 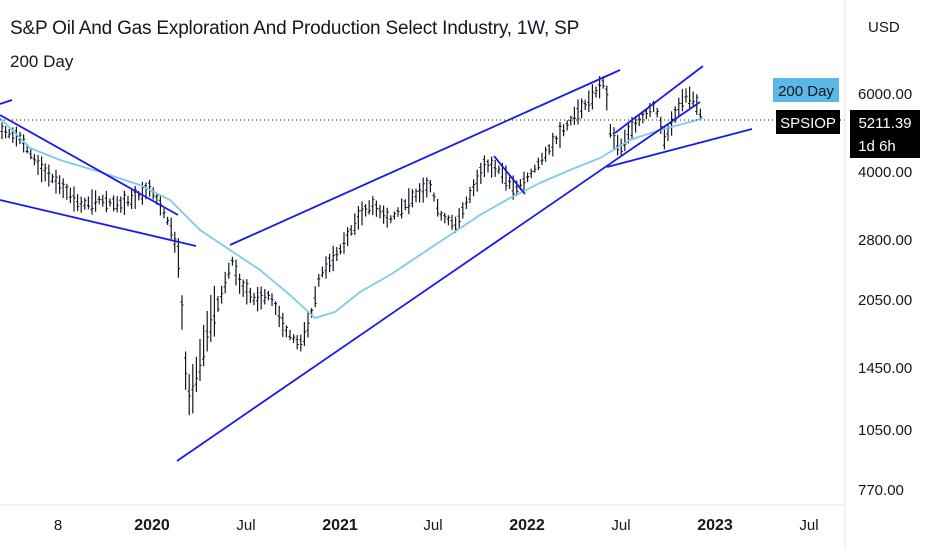 I want to click on currency-label: USD, so click(x=884, y=27).